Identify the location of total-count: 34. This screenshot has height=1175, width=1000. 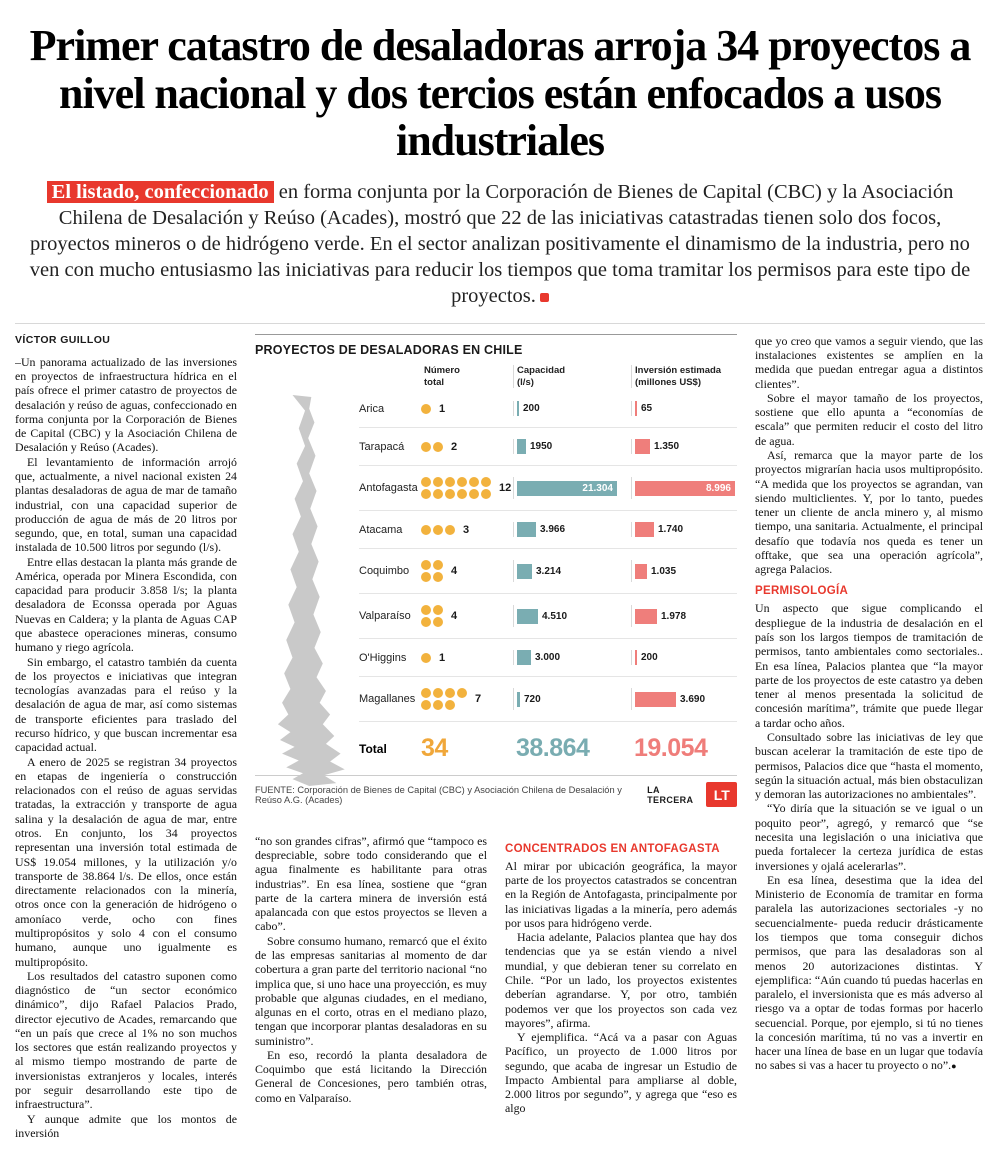
(434, 748).